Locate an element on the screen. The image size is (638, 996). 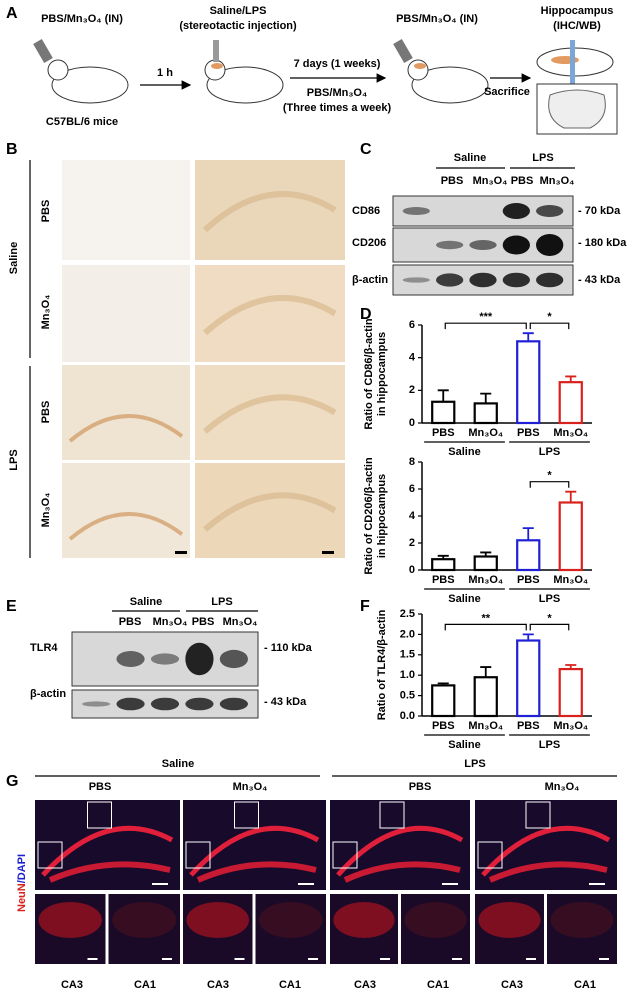
step-label: (IHC/WB) is located at coordinates (577, 26).